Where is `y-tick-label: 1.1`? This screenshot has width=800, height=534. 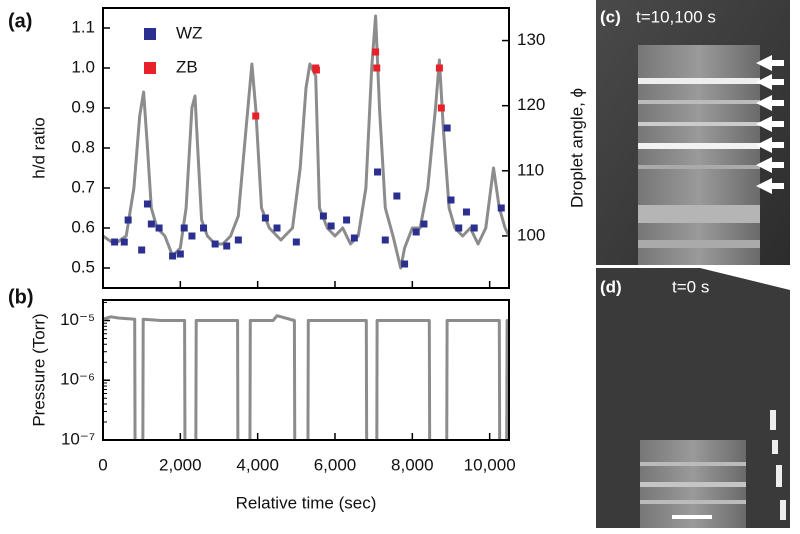 y-tick-label: 1.1 is located at coordinates (83, 26).